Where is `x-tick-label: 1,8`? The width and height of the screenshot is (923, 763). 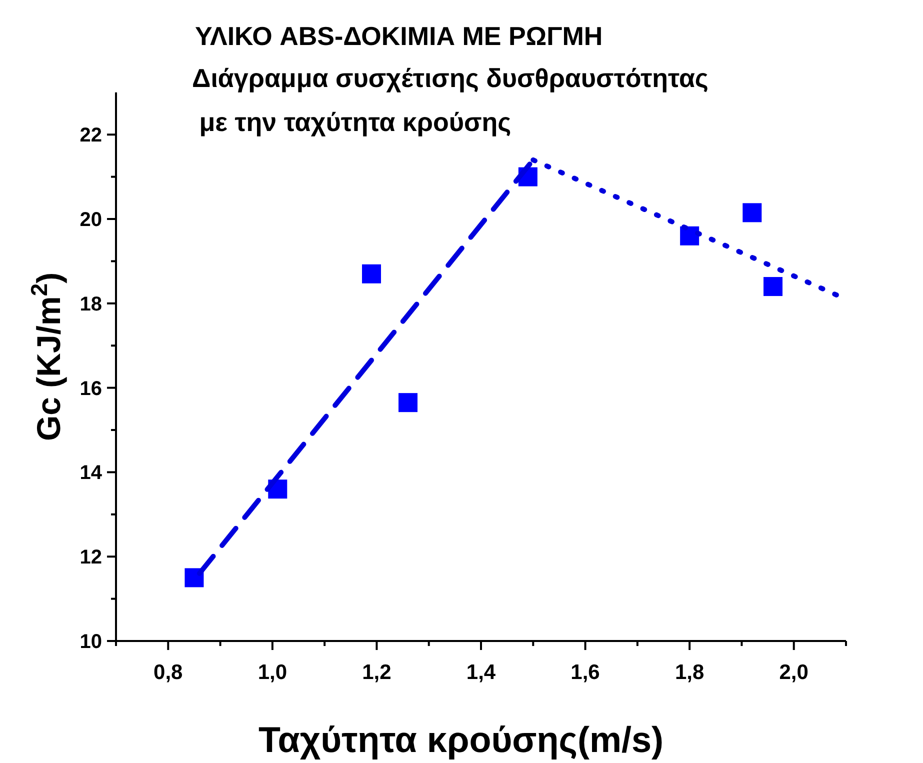 x-tick-label: 1,8 is located at coordinates (689, 672).